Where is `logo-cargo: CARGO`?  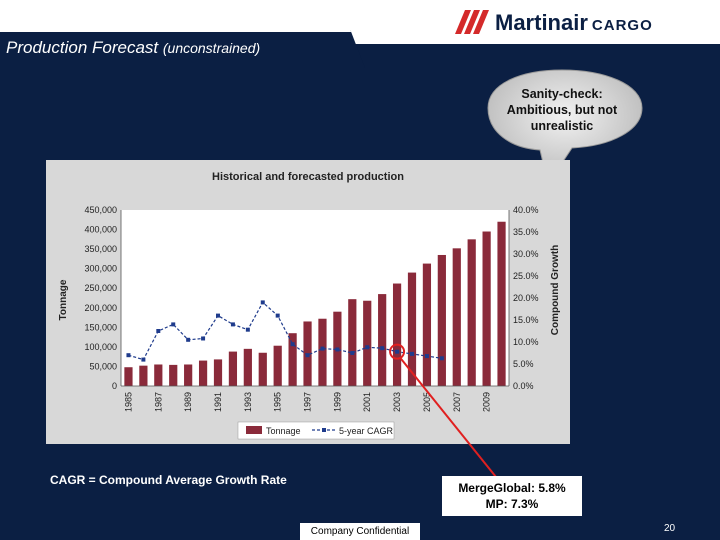
logo-cargo: CARGO is located at coordinates (622, 25).